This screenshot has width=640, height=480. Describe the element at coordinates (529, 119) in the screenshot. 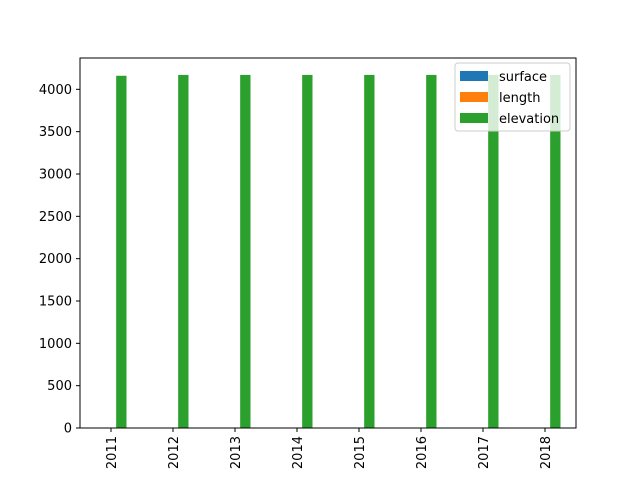

I see `legend-label-elevation: elevation` at that location.